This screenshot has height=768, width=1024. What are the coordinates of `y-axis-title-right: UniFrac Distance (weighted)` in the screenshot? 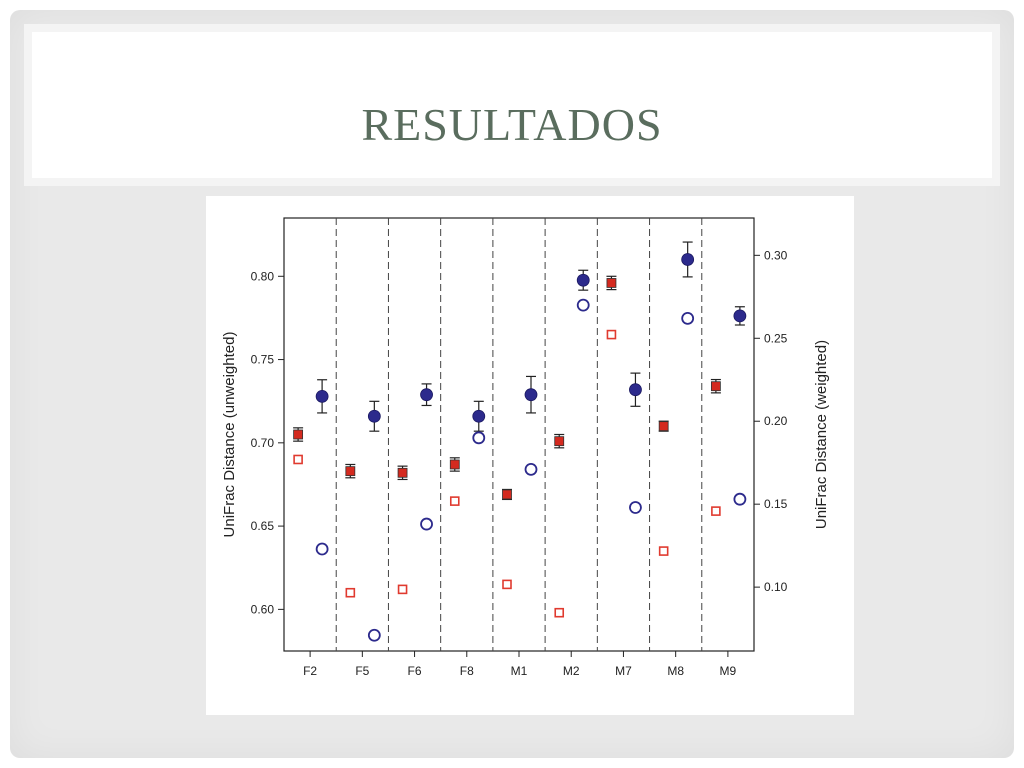 It's located at (821, 434).